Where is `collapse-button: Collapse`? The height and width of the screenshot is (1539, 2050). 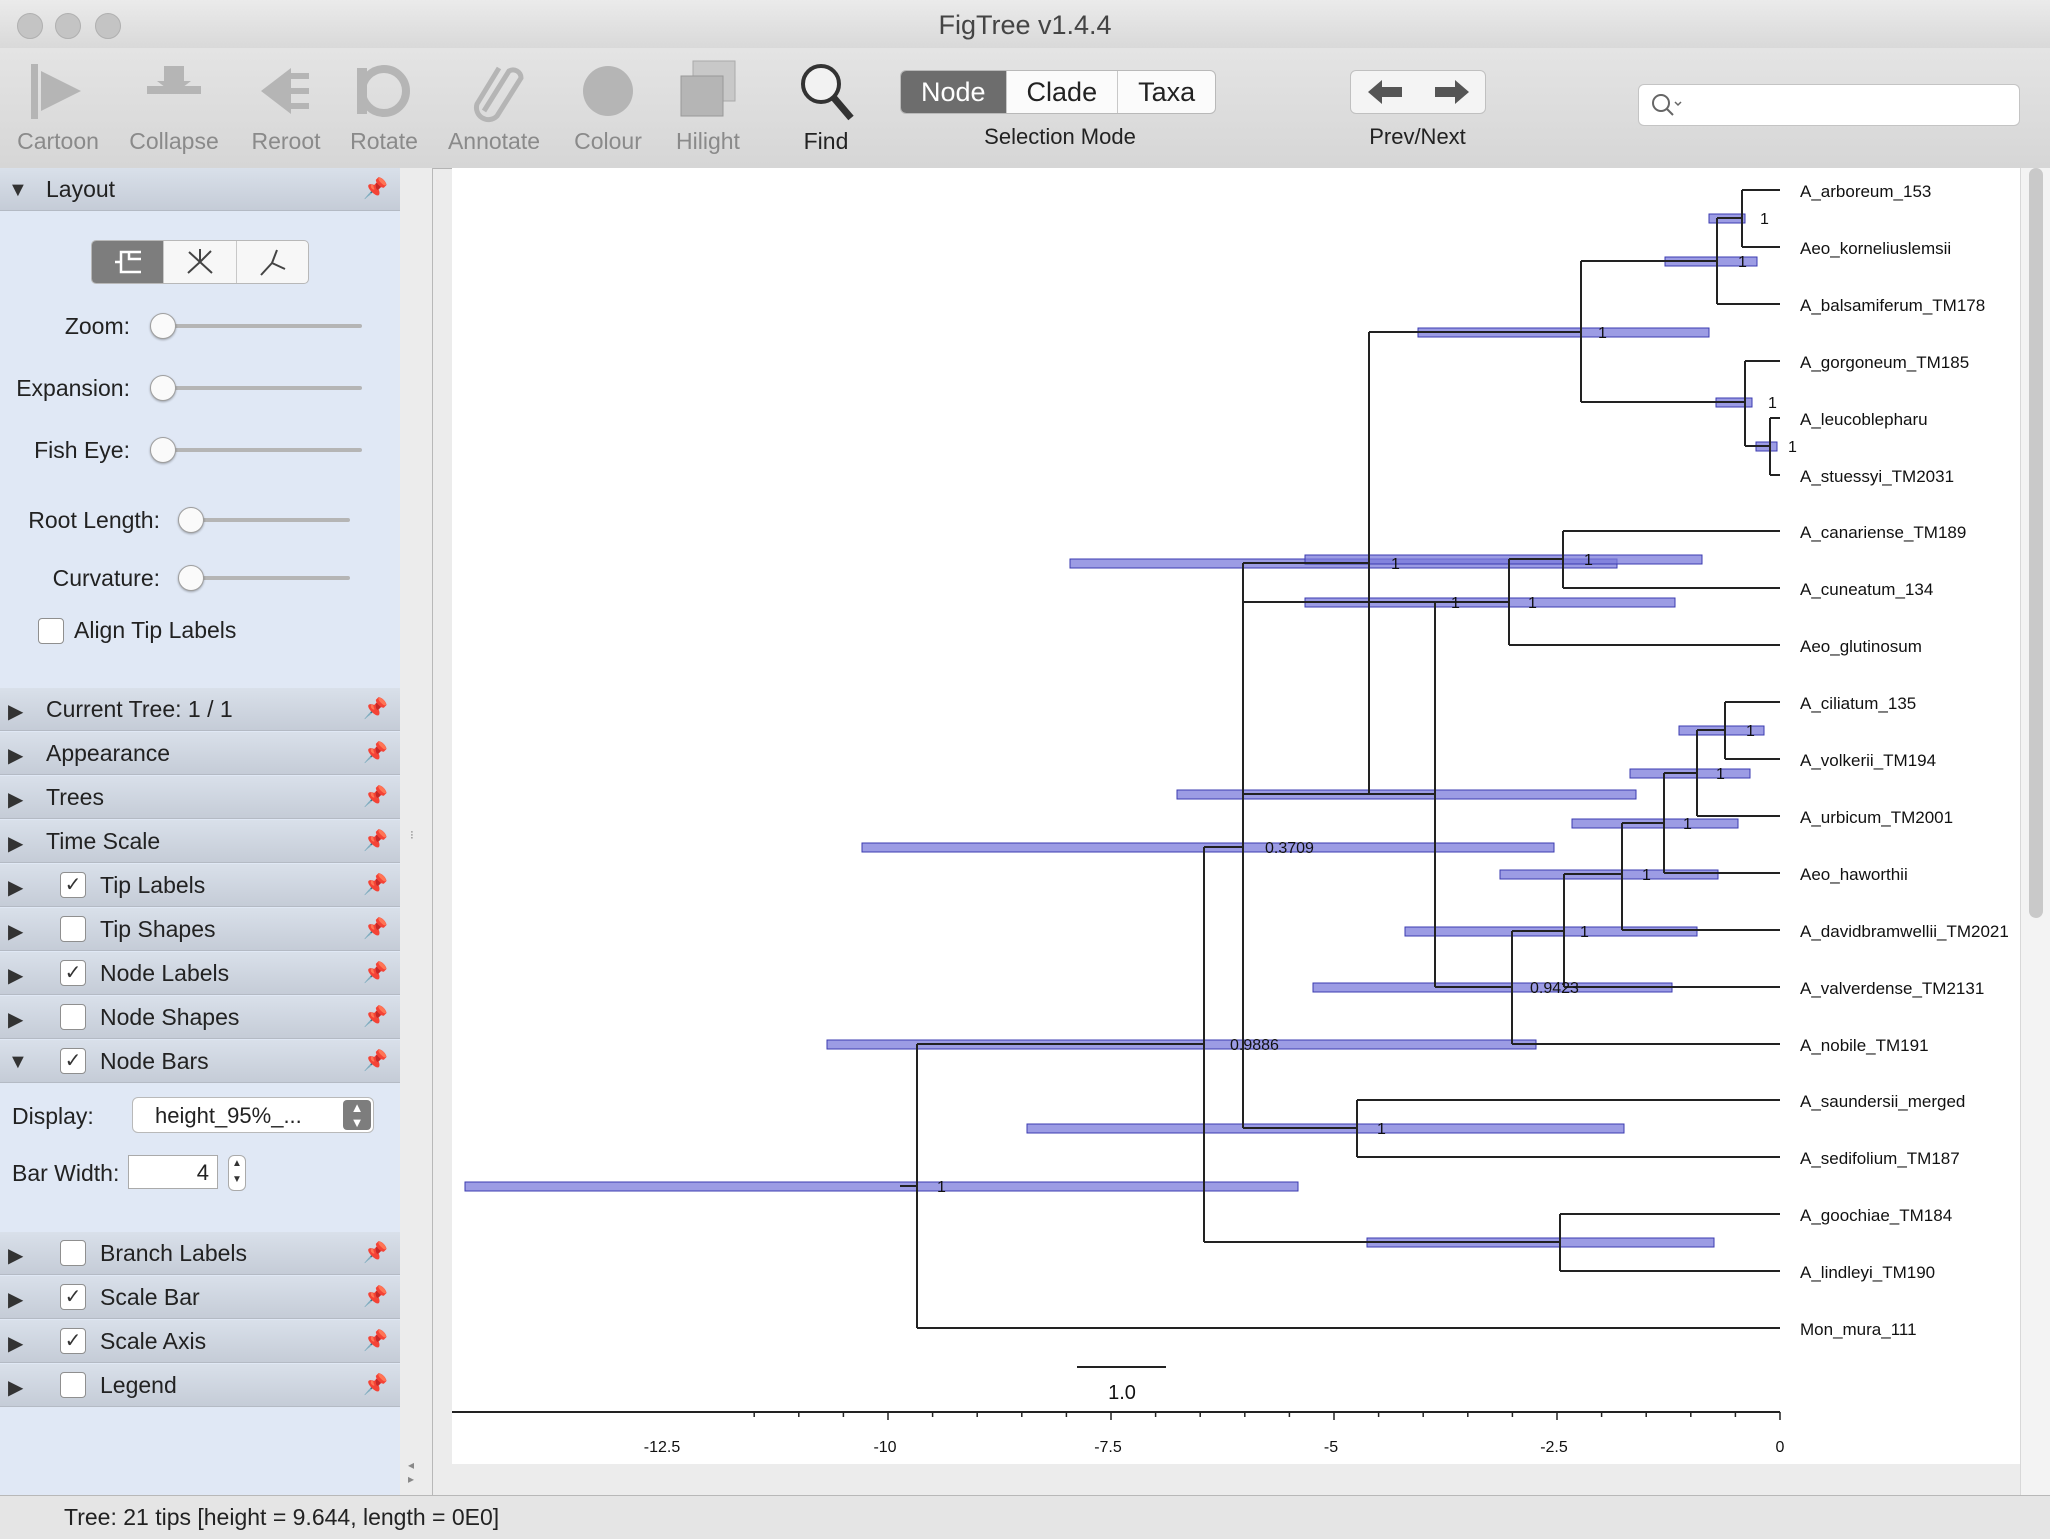 collapse-button: Collapse is located at coordinates (174, 105).